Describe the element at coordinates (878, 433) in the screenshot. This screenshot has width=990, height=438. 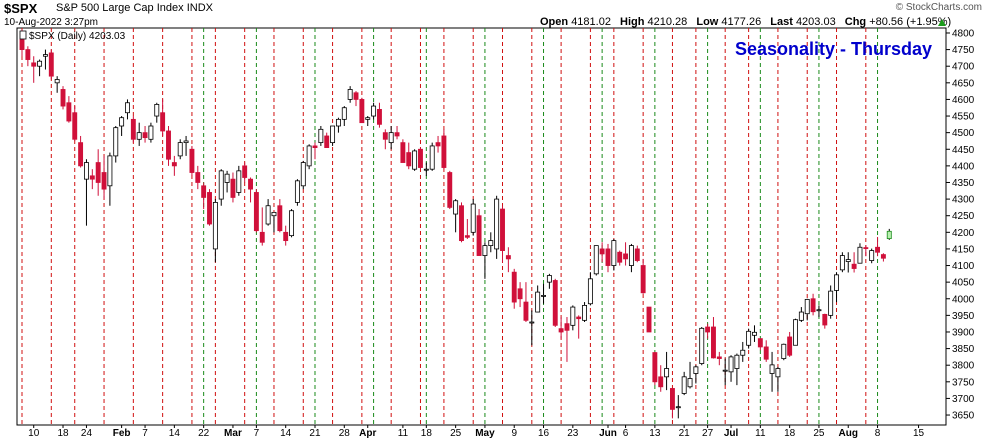
I see `x-tick-label: 8` at that location.